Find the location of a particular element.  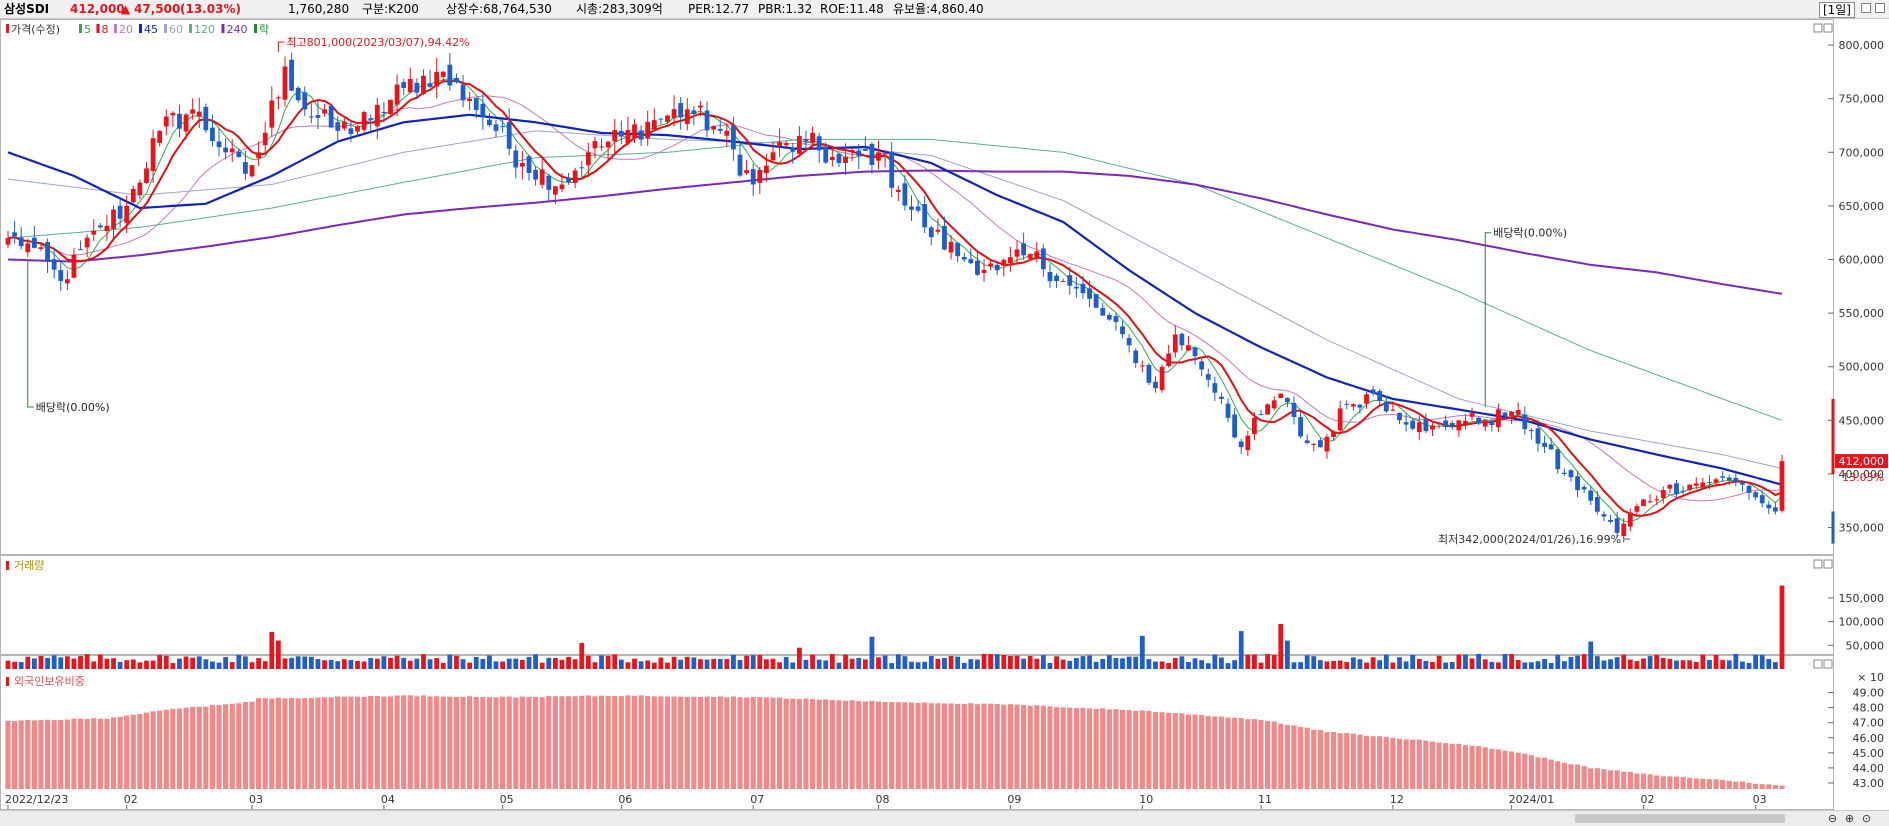

scroll-thumb is located at coordinates (1680, 818).